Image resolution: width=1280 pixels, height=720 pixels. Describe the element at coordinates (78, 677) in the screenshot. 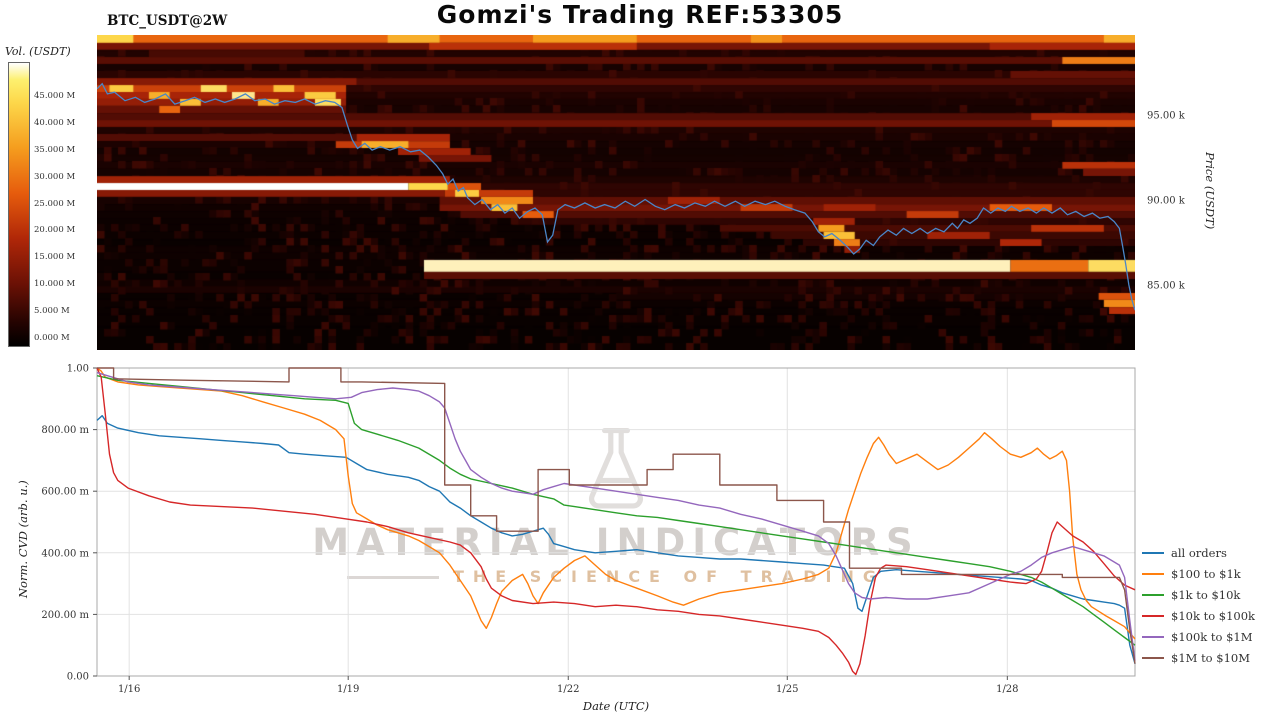

I see `y-tick-label: 0.00` at that location.